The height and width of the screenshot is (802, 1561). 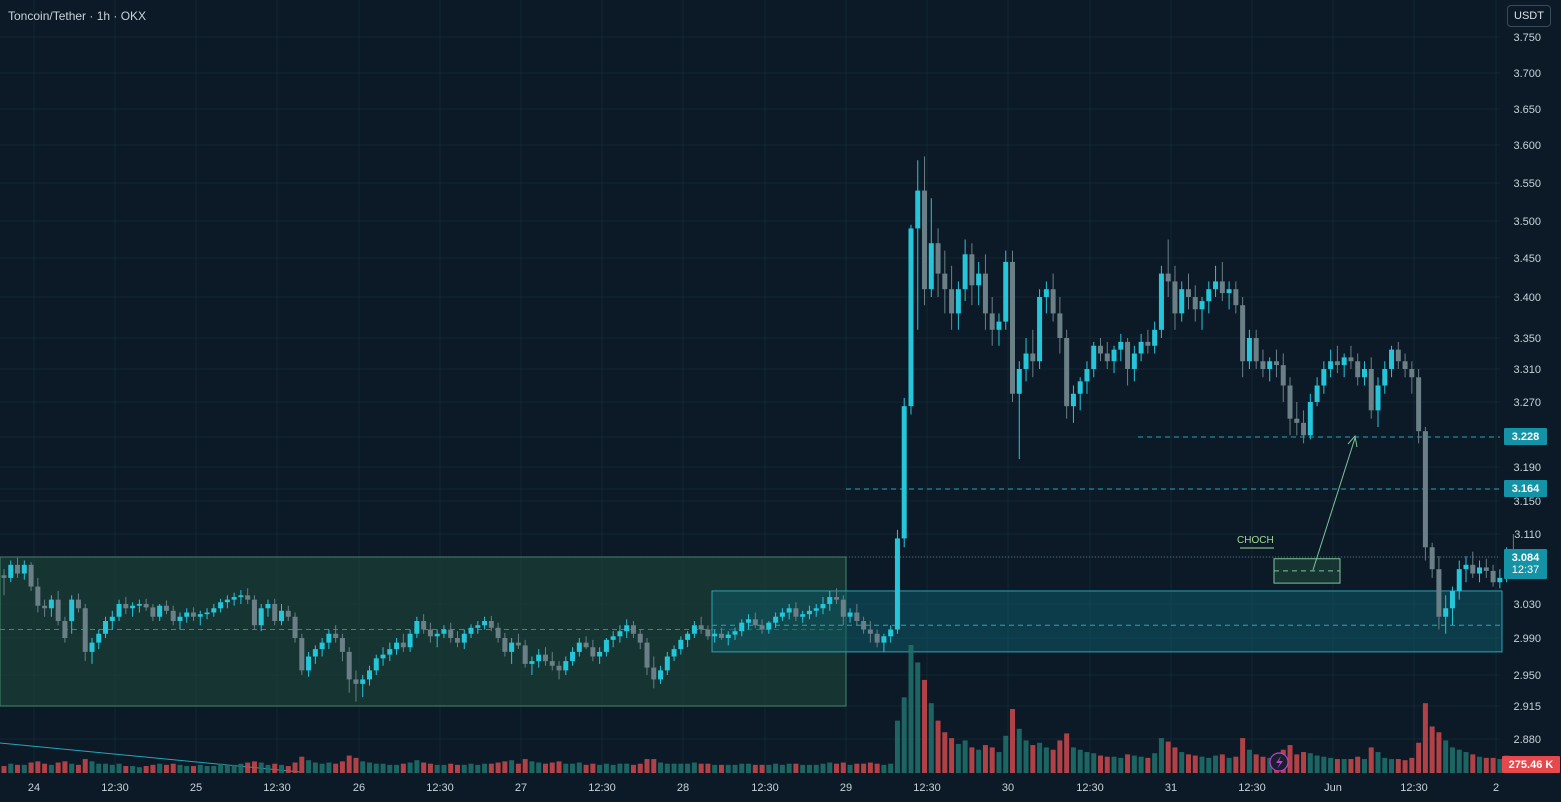 What do you see at coordinates (1279, 762) in the screenshot?
I see `lightning-icon` at bounding box center [1279, 762].